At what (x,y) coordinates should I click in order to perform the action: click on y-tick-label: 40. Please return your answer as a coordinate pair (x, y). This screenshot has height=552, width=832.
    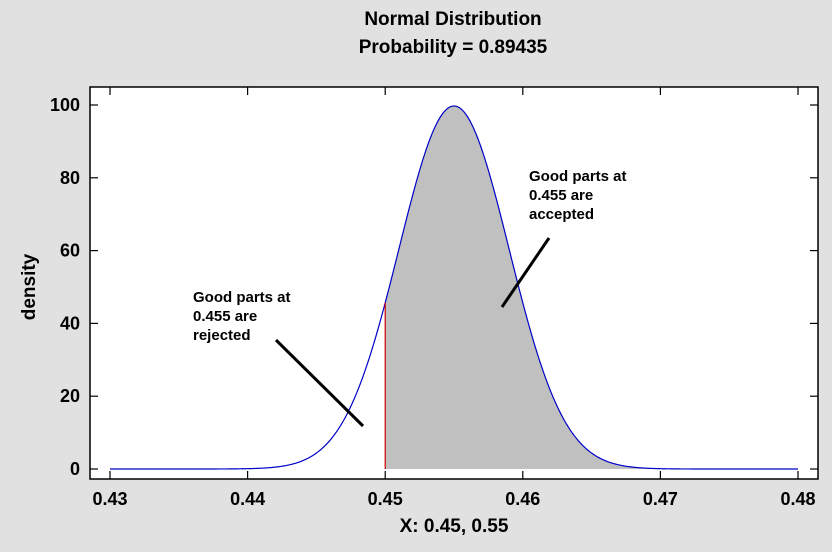
    Looking at the image, I should click on (70, 323).